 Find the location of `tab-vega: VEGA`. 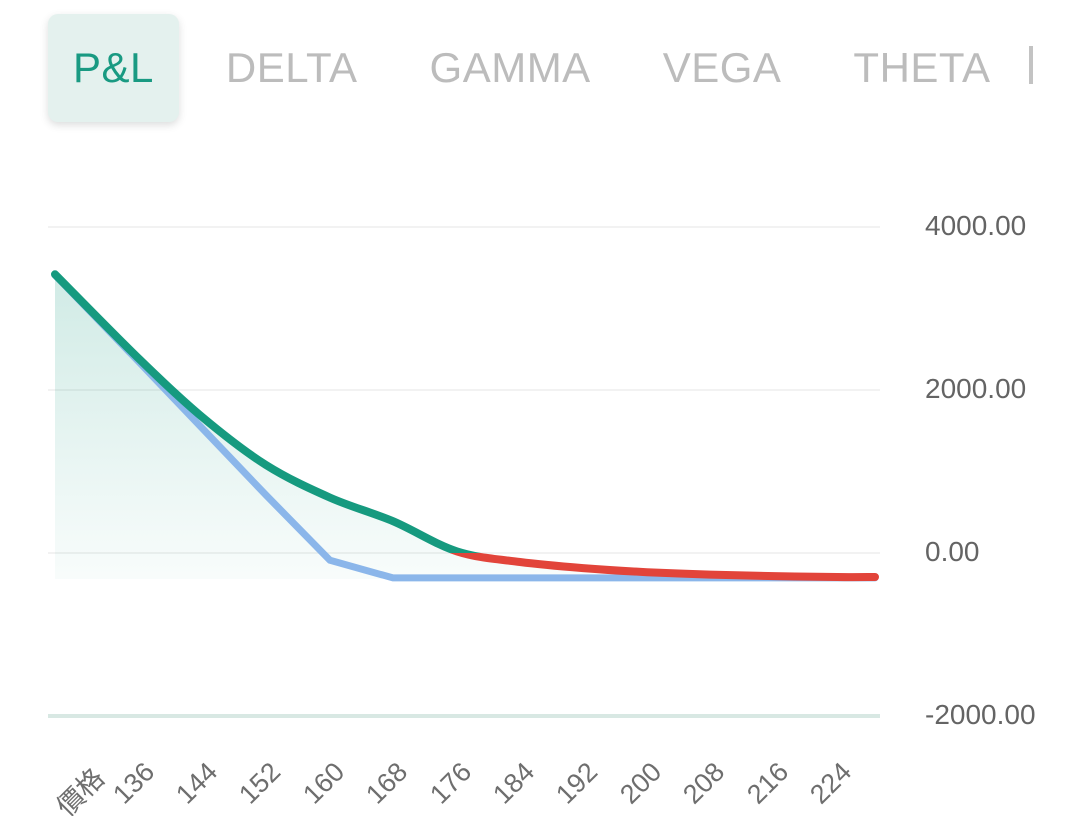

tab-vega: VEGA is located at coordinates (722, 67).